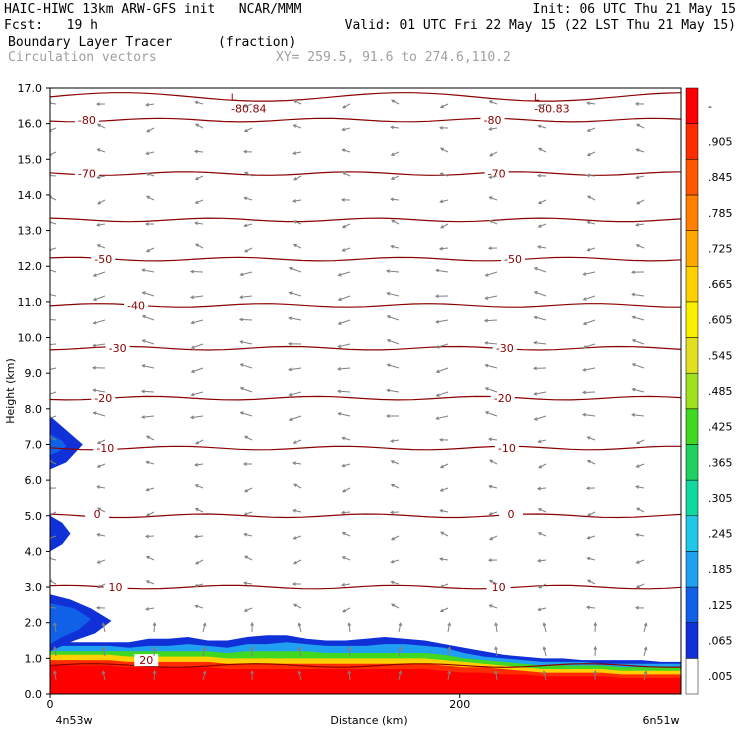 The width and height of the screenshot is (740, 740). I want to click on y-tick-label: 11.0, so click(30, 302).